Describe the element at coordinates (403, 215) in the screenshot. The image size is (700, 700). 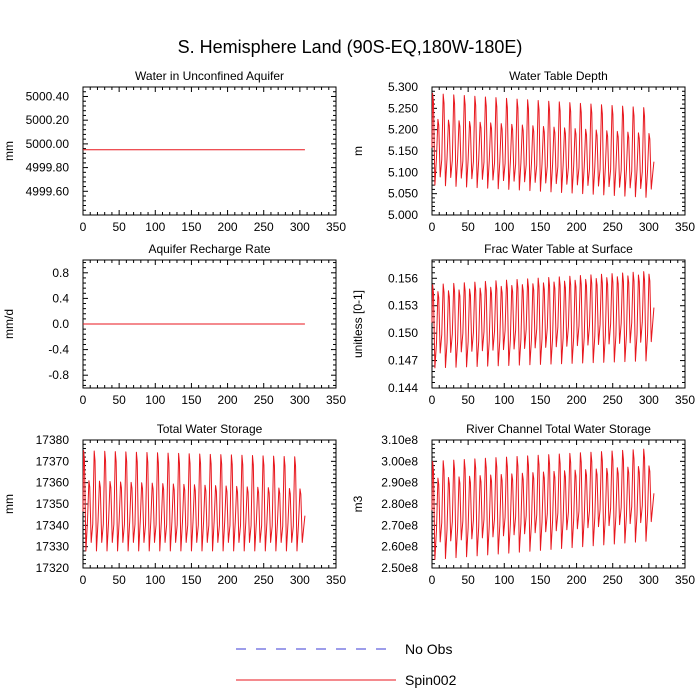
I see `y-tick-label: 5.000` at that location.